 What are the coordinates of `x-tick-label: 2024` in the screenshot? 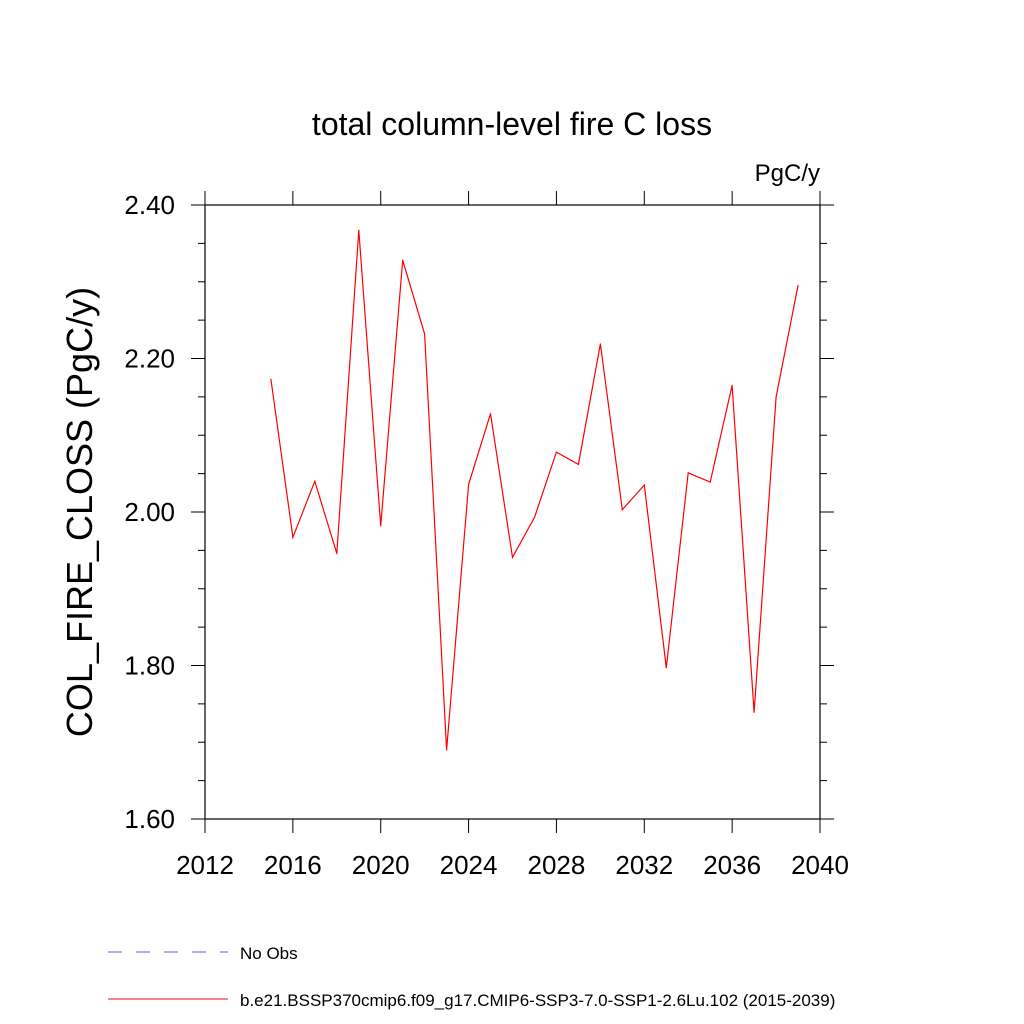 It's located at (469, 865).